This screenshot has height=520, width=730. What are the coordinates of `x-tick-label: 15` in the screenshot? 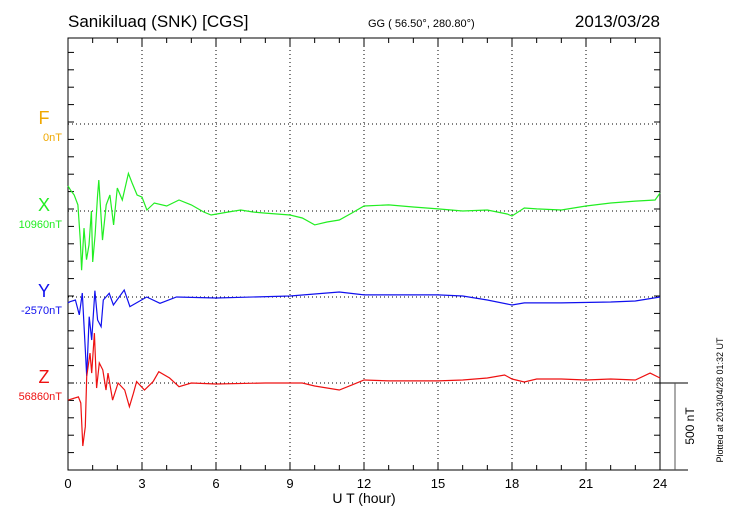 It's located at (438, 483).